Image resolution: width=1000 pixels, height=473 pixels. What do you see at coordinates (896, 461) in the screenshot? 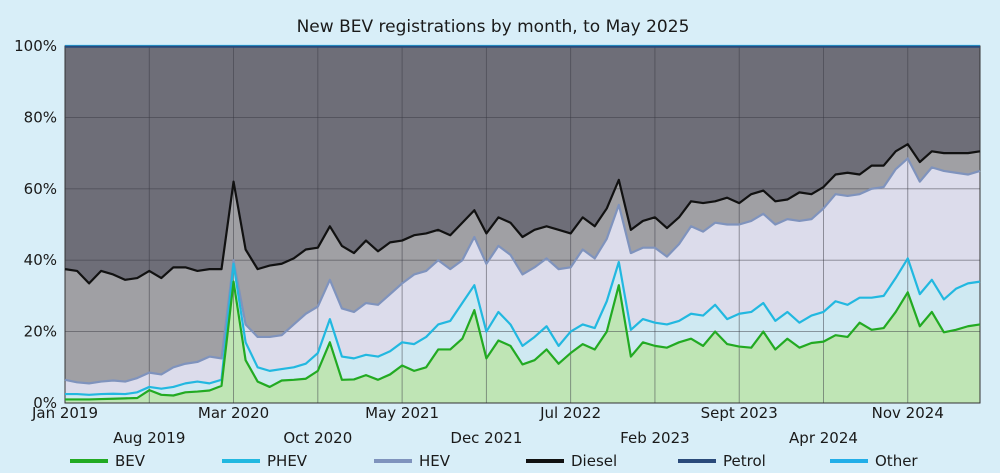
I see `legend-label-other: Other` at bounding box center [896, 461].